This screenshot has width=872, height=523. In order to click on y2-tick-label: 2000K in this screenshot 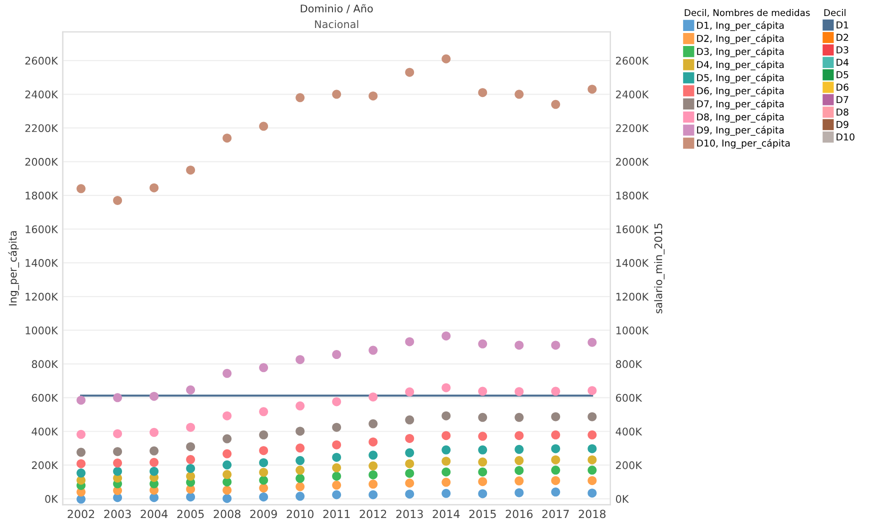, I will do `click(632, 162)`.